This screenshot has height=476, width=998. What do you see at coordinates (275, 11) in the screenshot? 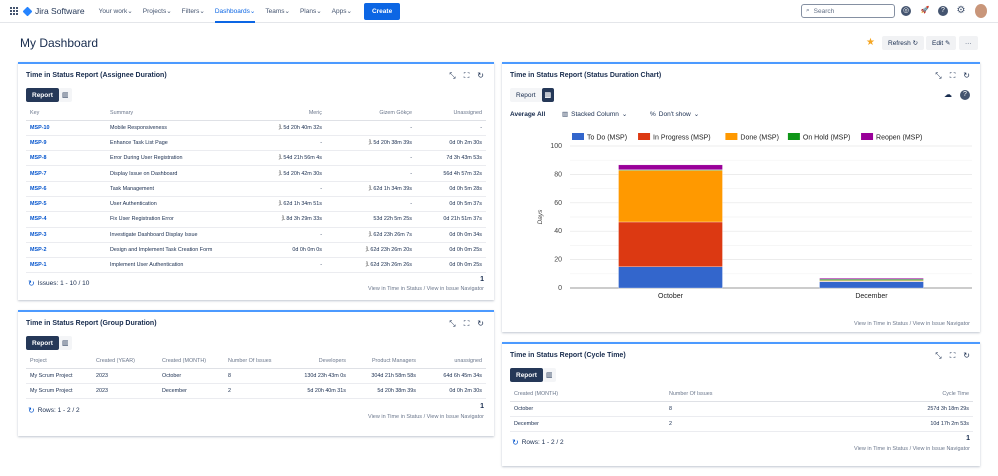
I see `nav-label: Teams` at bounding box center [275, 11].